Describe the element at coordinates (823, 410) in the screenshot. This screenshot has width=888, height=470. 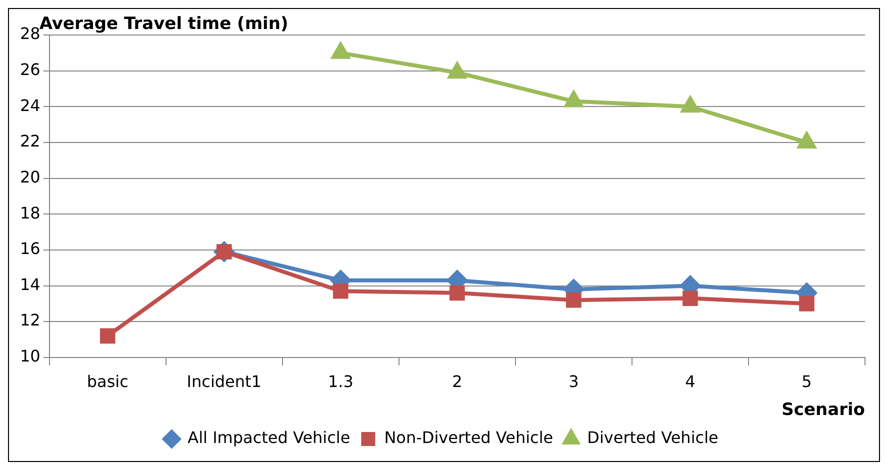
I see `x-axis-title: Scenario` at that location.